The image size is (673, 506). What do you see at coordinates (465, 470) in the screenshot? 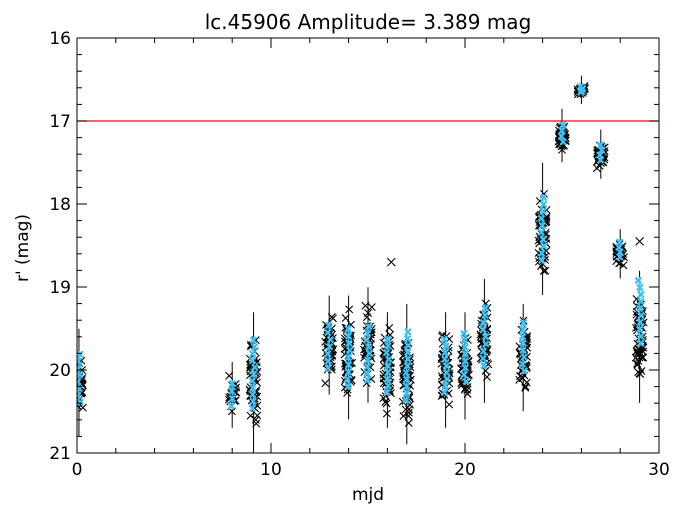
I see `x-tick-label: 20` at bounding box center [465, 470].